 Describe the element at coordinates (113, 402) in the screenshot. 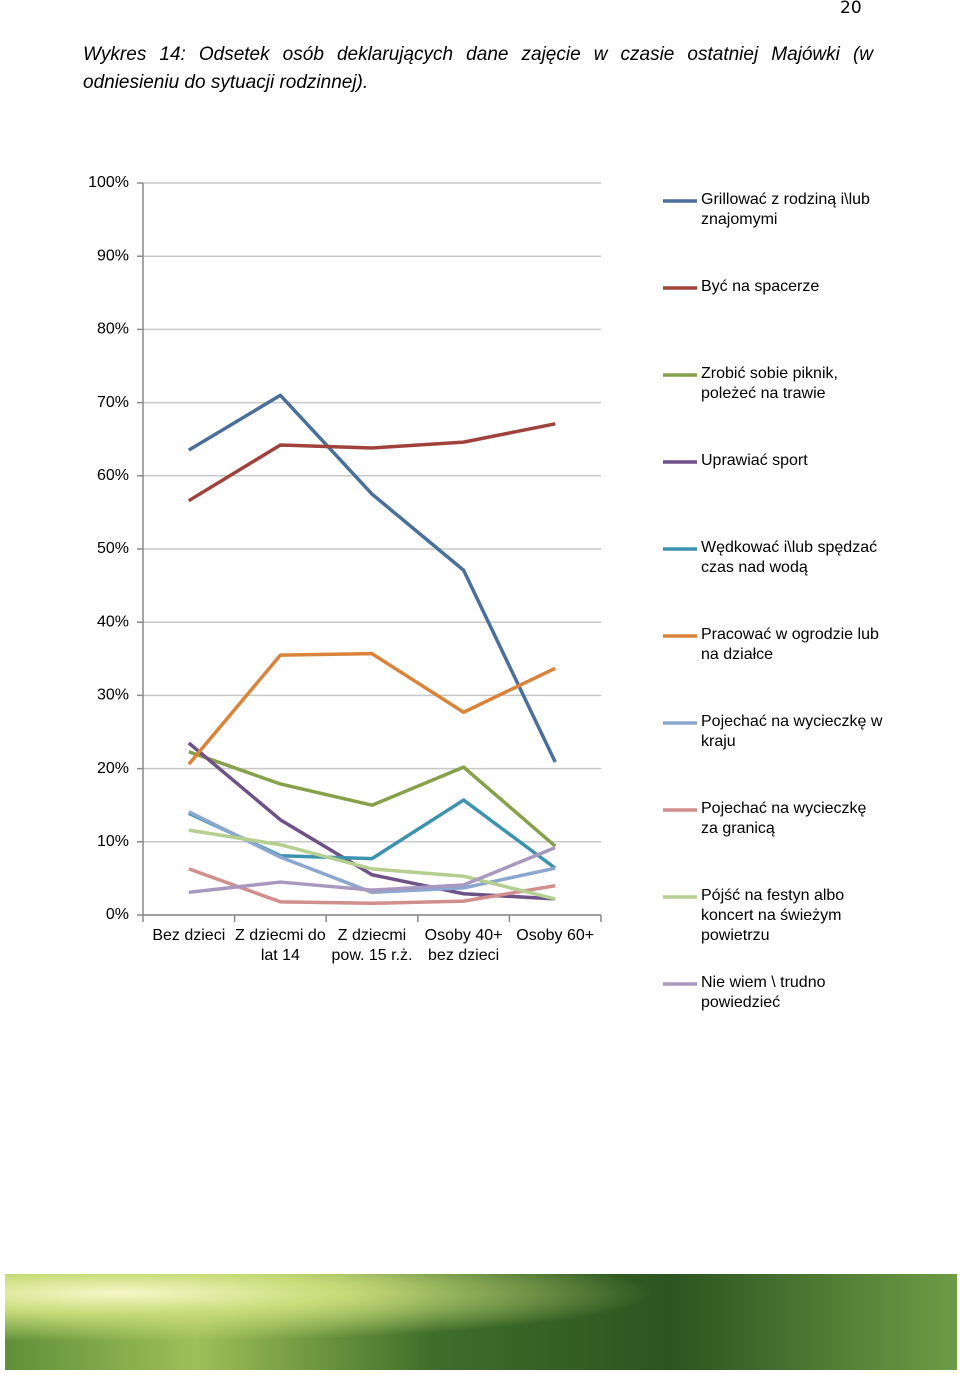

I see `y-tick-label: 70%` at that location.